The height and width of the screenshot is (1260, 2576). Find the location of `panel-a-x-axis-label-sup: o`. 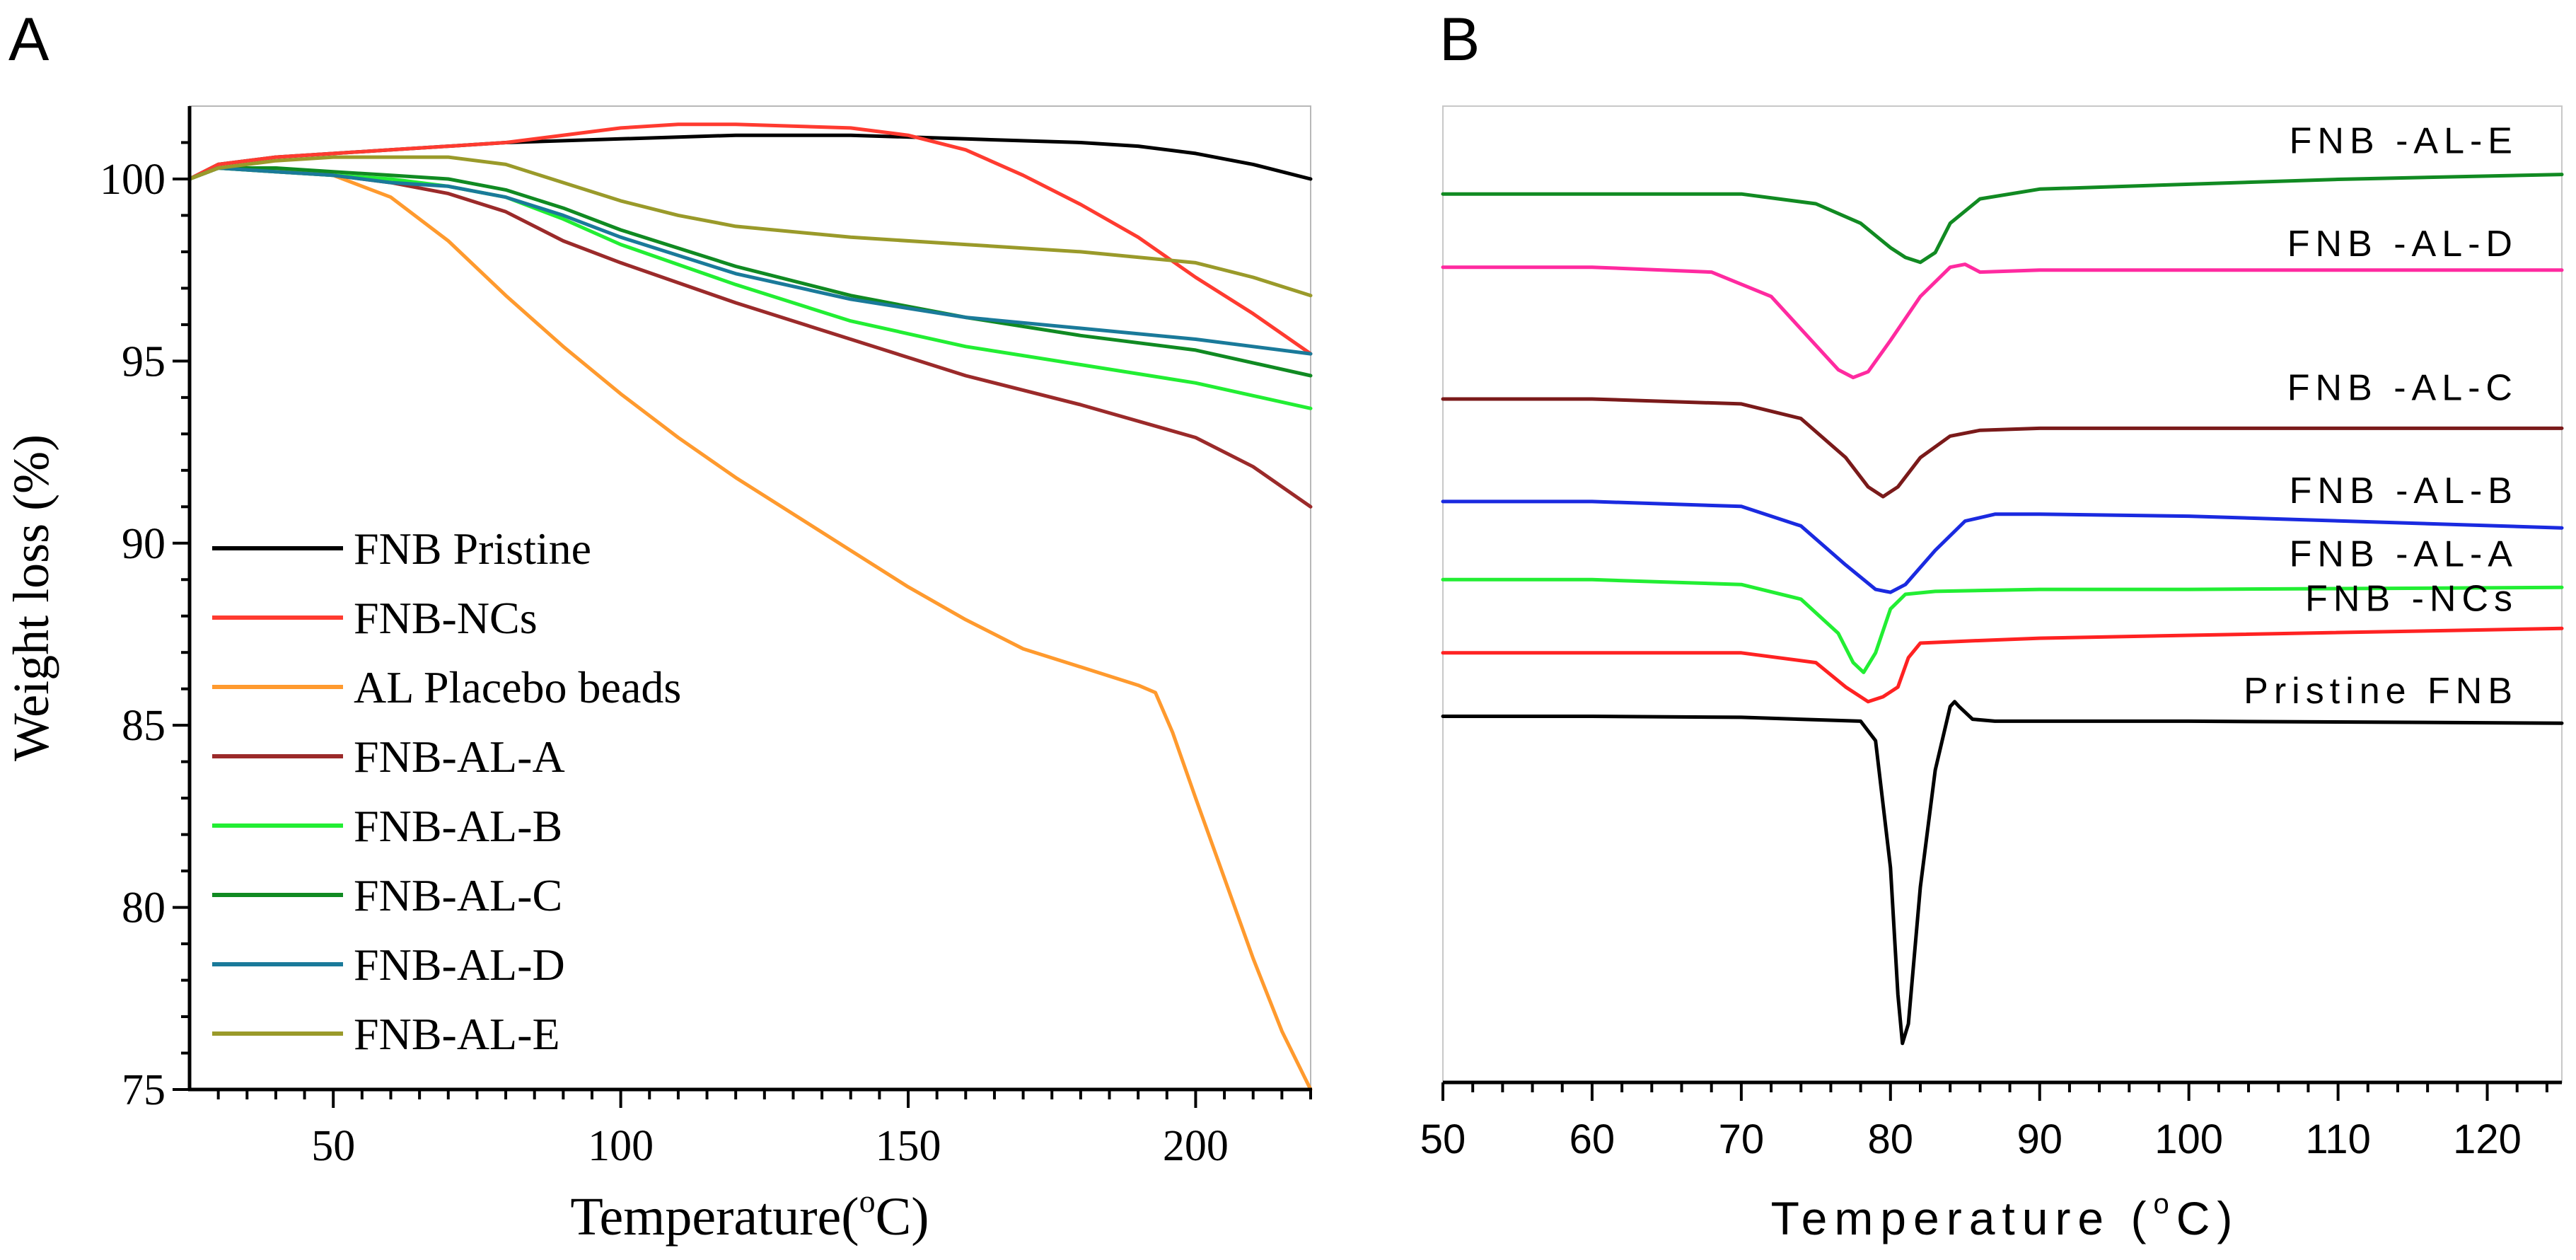

panel-a-x-axis-label-sup: o is located at coordinates (867, 1201).